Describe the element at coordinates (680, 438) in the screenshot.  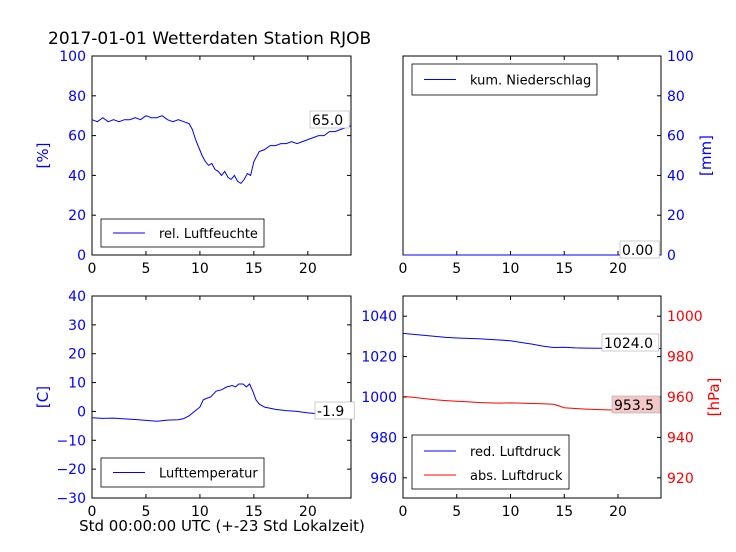
I see `y-tick-label-right: 940` at that location.